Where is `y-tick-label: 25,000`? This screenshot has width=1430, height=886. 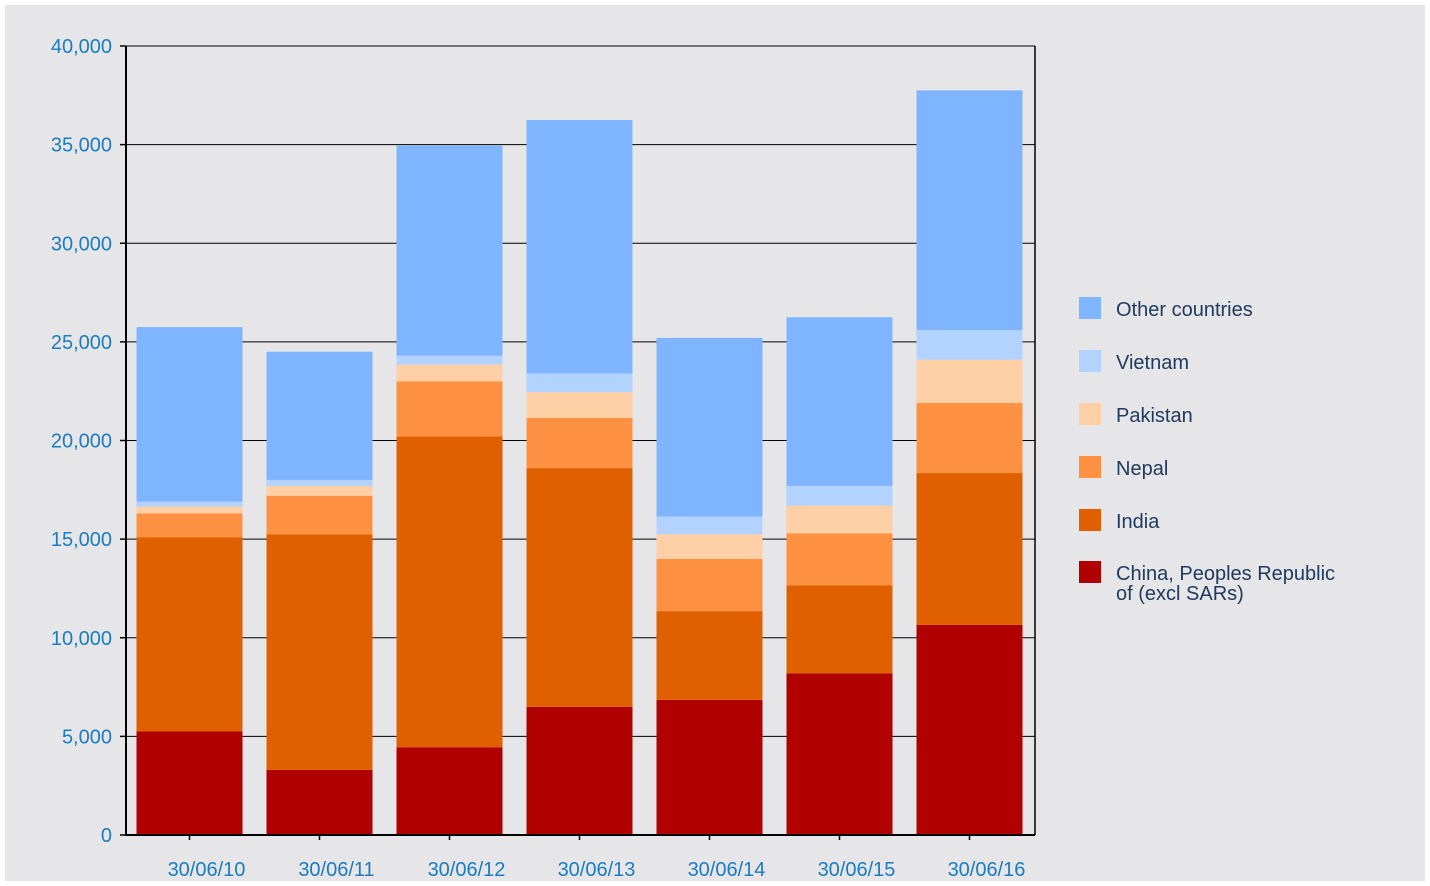 y-tick-label: 25,000 is located at coordinates (81, 343).